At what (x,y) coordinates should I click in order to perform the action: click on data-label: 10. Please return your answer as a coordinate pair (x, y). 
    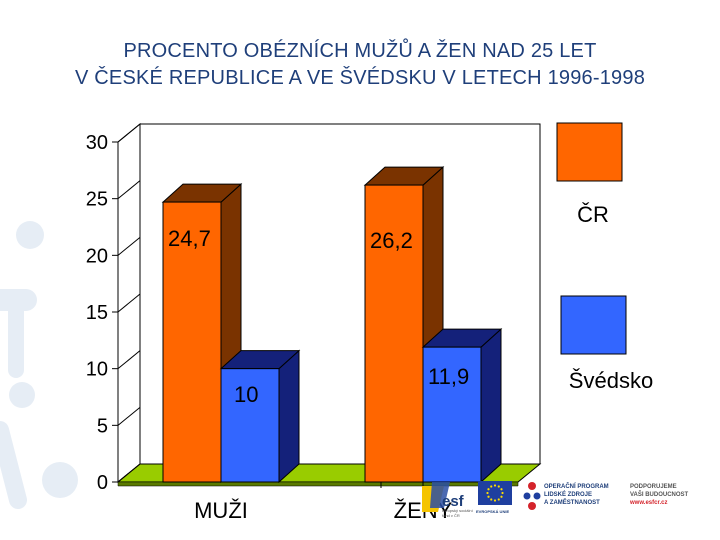
    Looking at the image, I should click on (246, 394).